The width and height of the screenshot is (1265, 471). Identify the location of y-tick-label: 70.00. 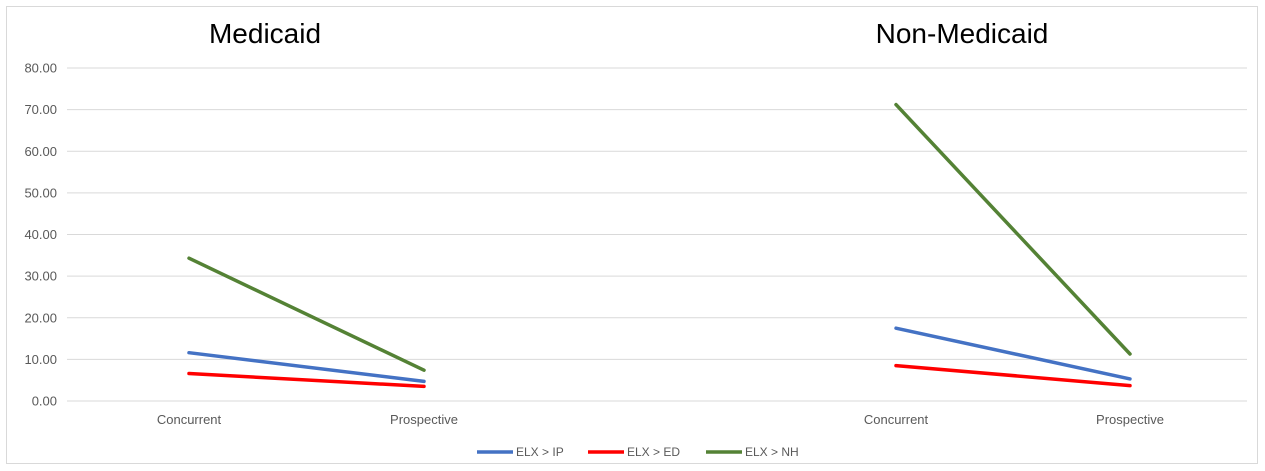
(40, 109).